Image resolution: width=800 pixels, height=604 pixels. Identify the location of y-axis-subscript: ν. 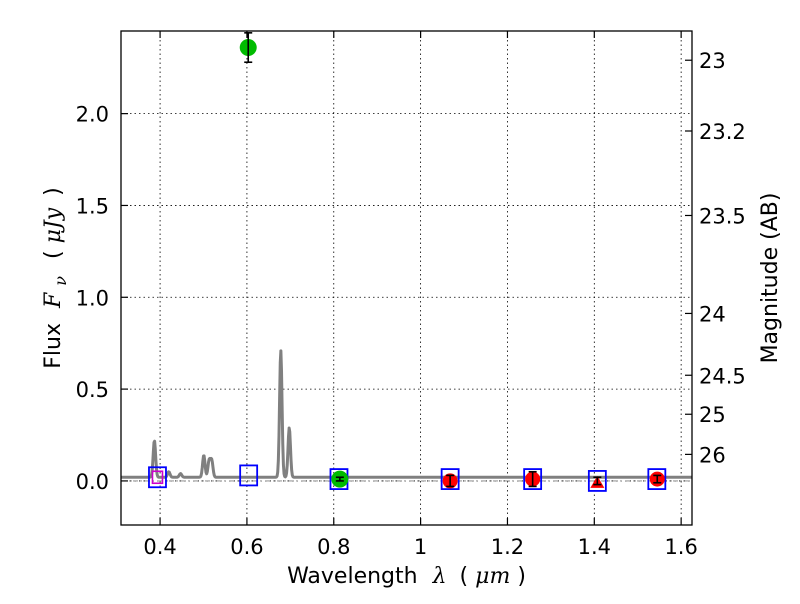
(60, 281).